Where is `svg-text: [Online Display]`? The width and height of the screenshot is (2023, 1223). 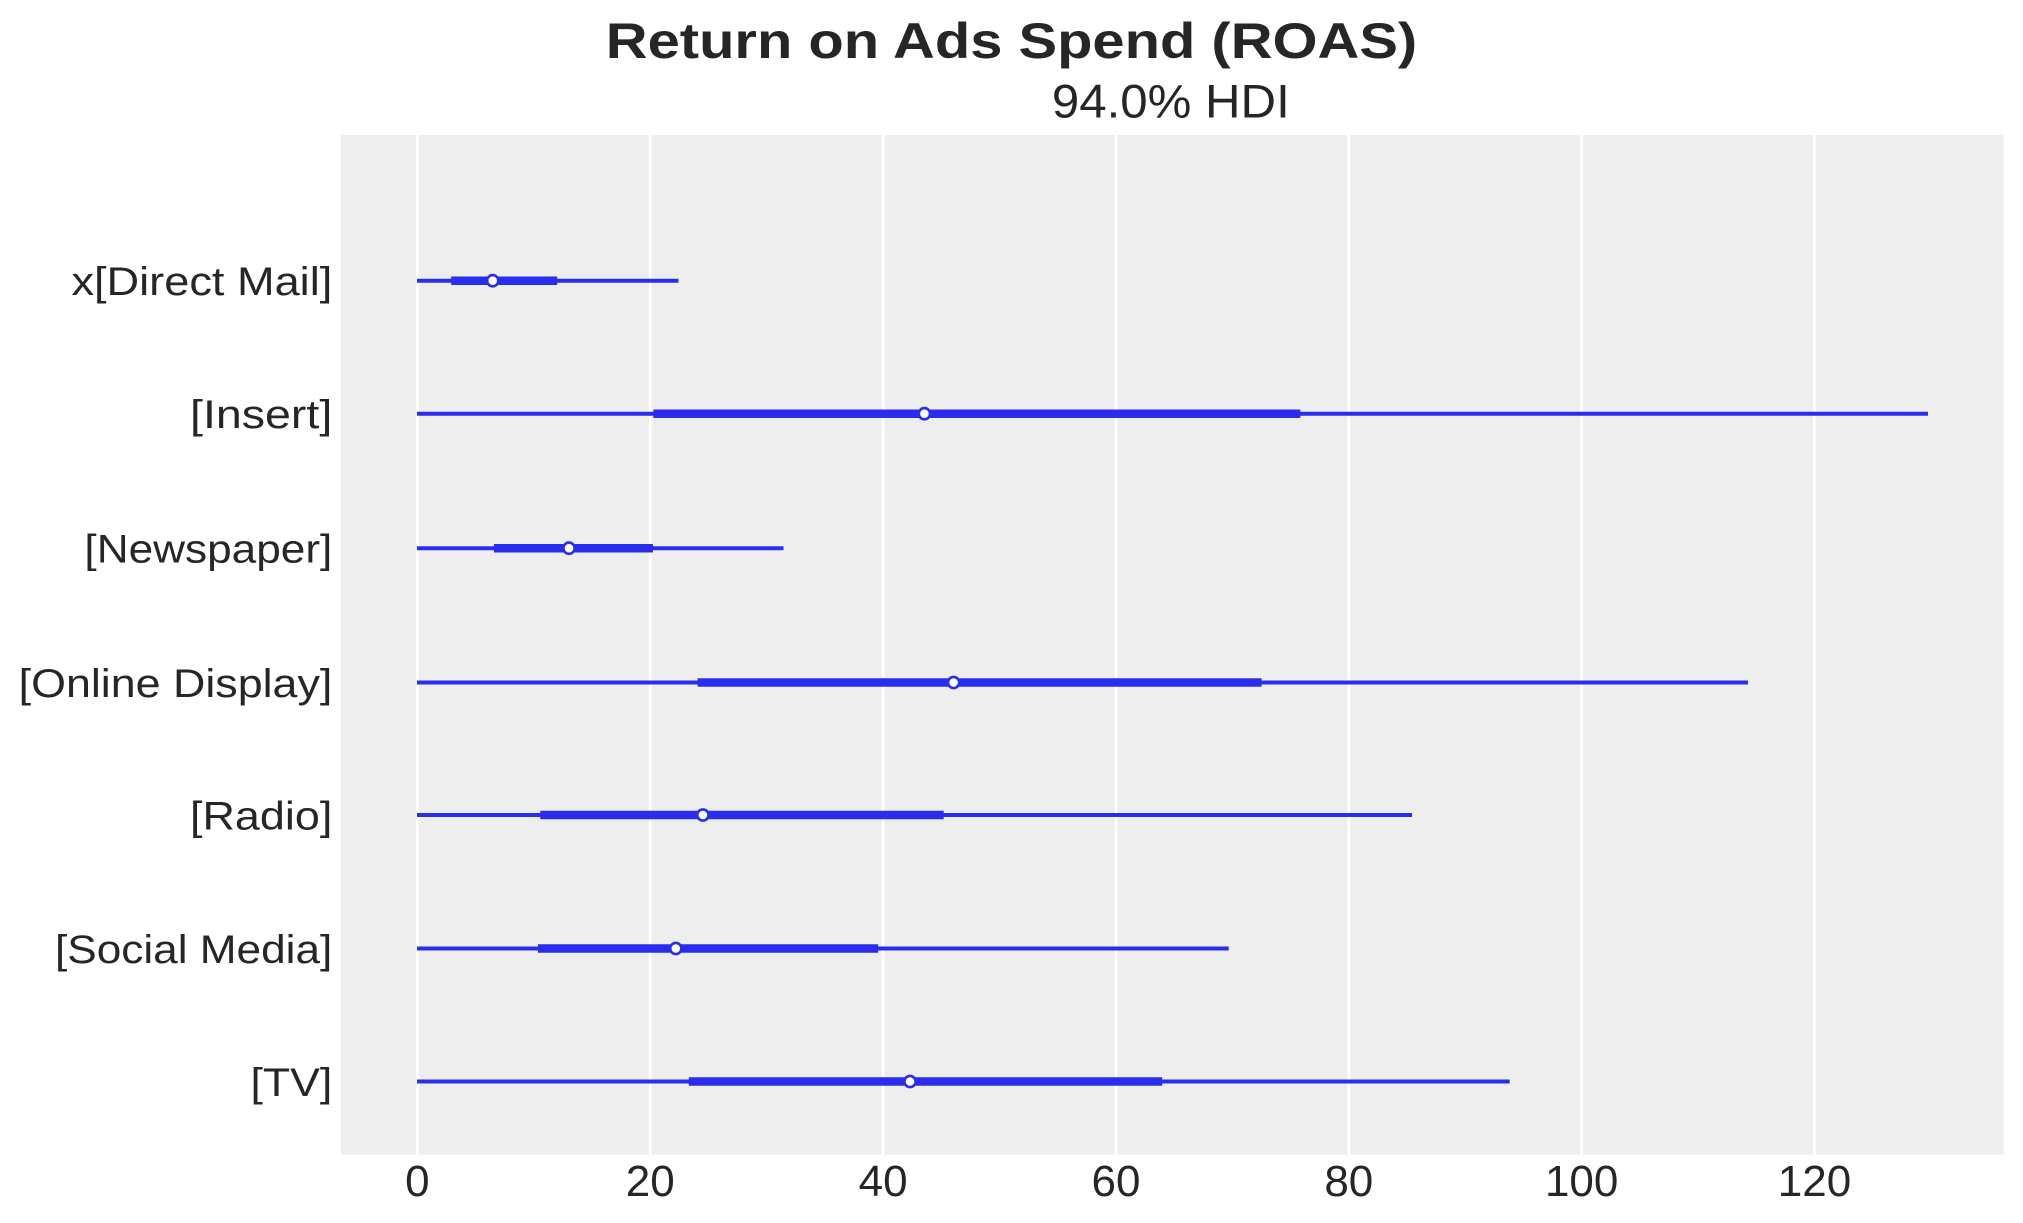
svg-text: [Online Display] is located at coordinates (176, 683).